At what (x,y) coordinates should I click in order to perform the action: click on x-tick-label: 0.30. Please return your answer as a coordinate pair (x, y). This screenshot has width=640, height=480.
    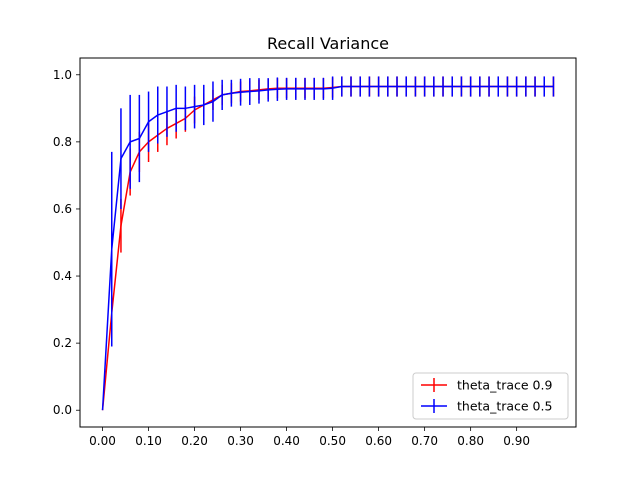
    Looking at the image, I should click on (240, 441).